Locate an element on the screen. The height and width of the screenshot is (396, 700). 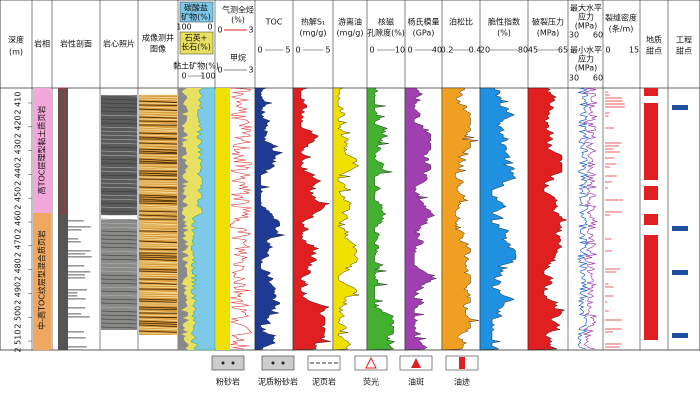
label: 游离油 is located at coordinates (350, 22).